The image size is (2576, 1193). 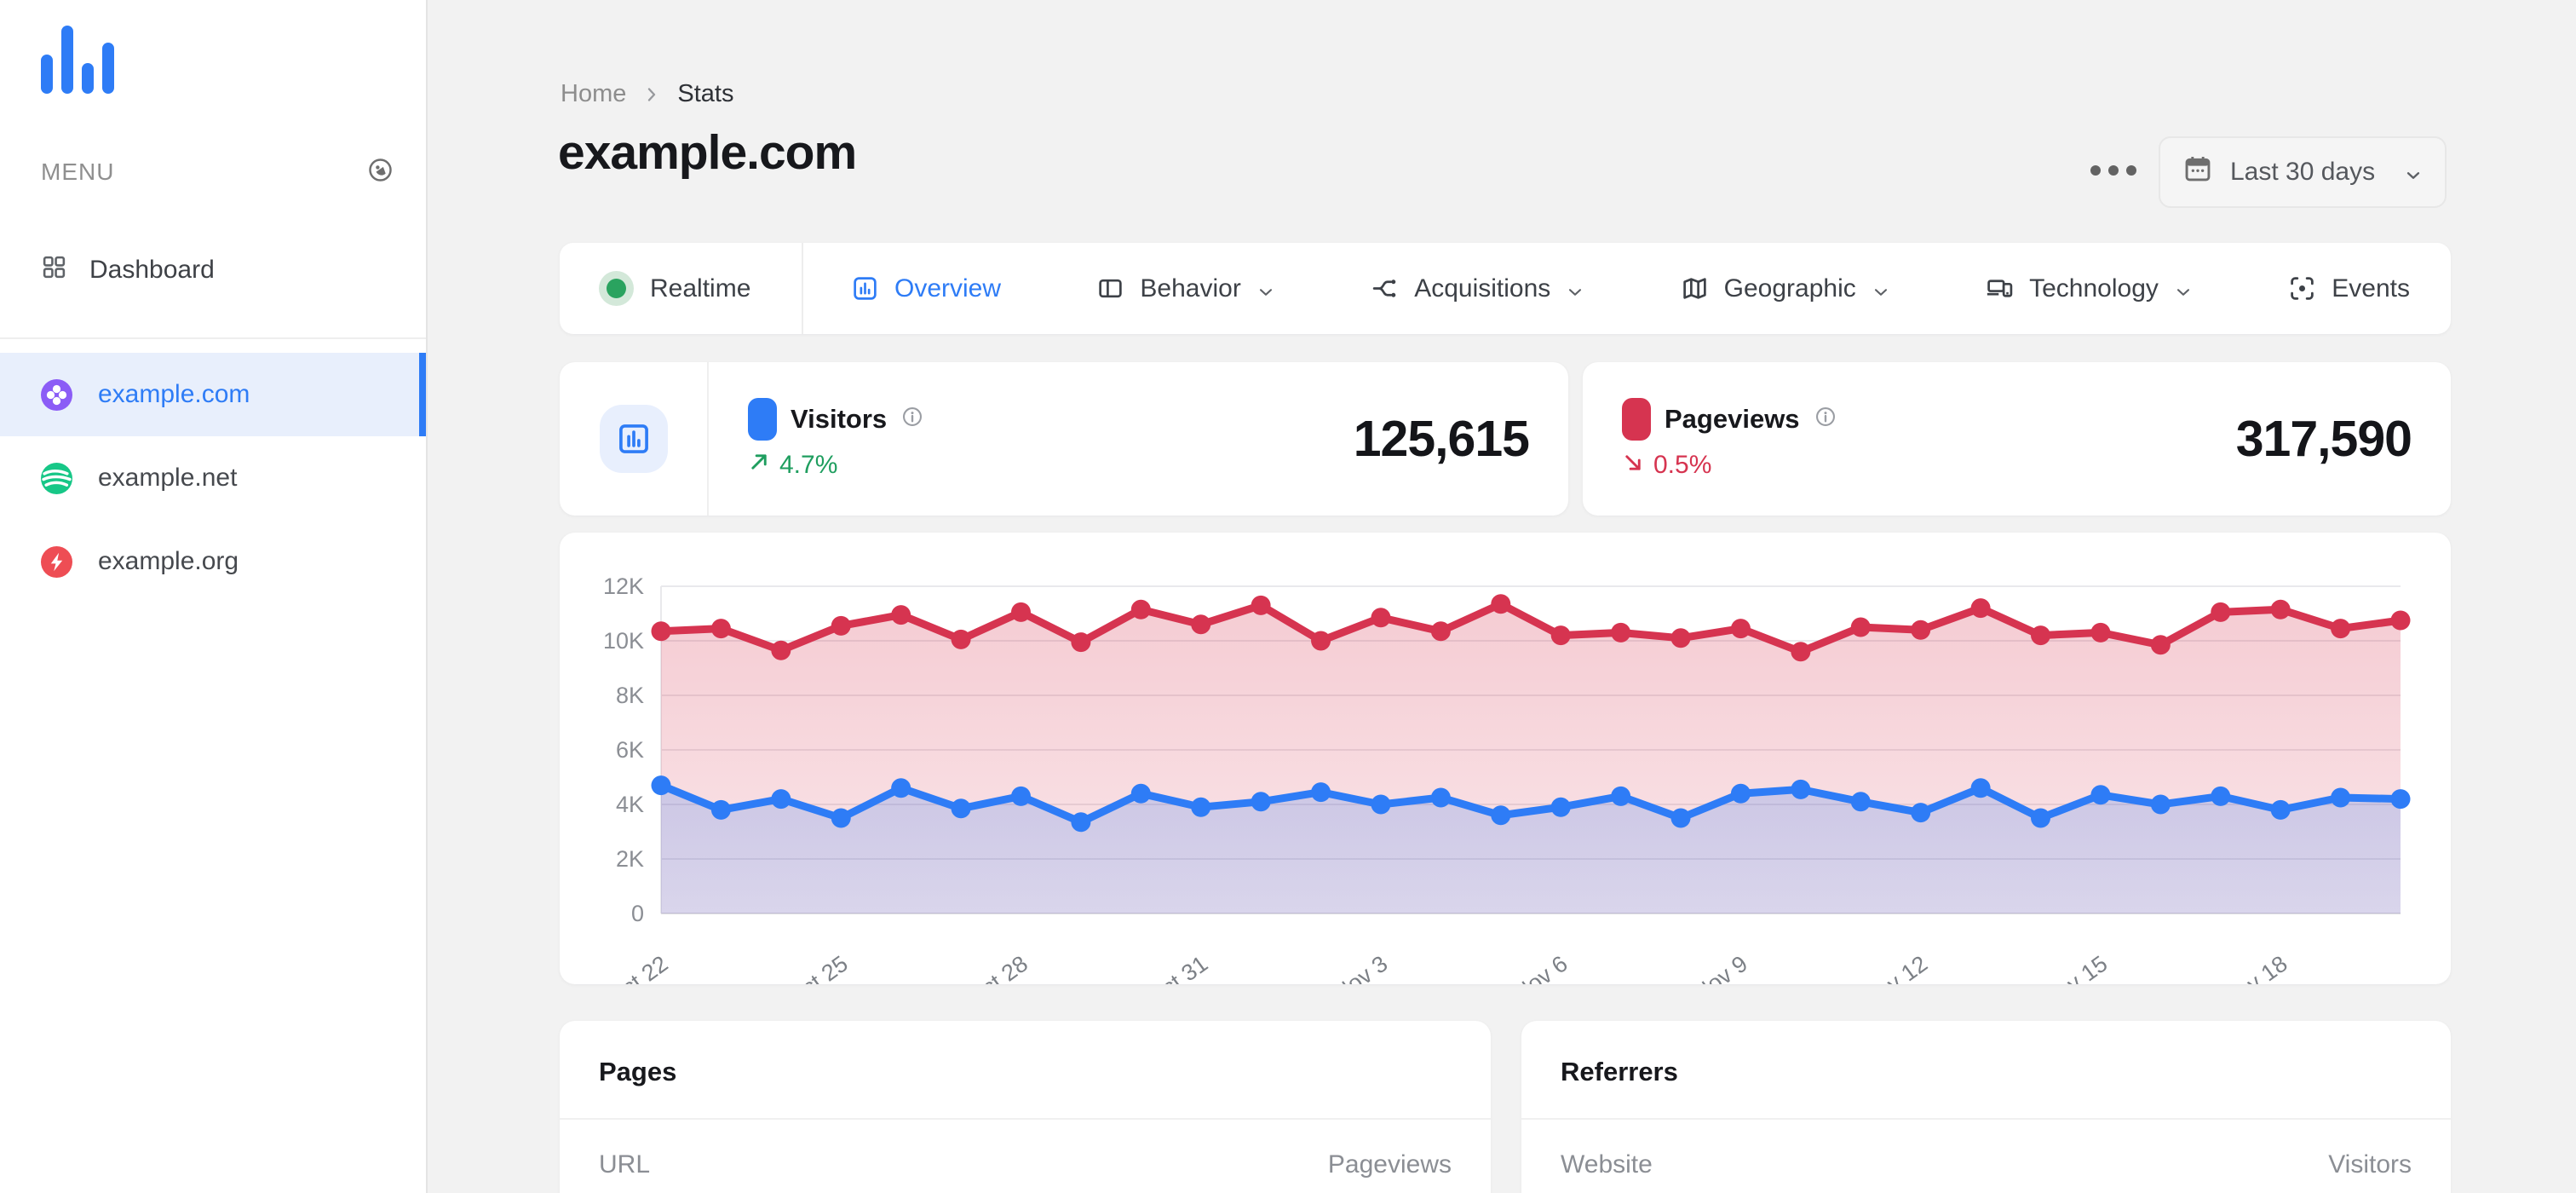 What do you see at coordinates (1390, 1164) in the screenshot?
I see `pages-col-pageviews: Pageviews` at bounding box center [1390, 1164].